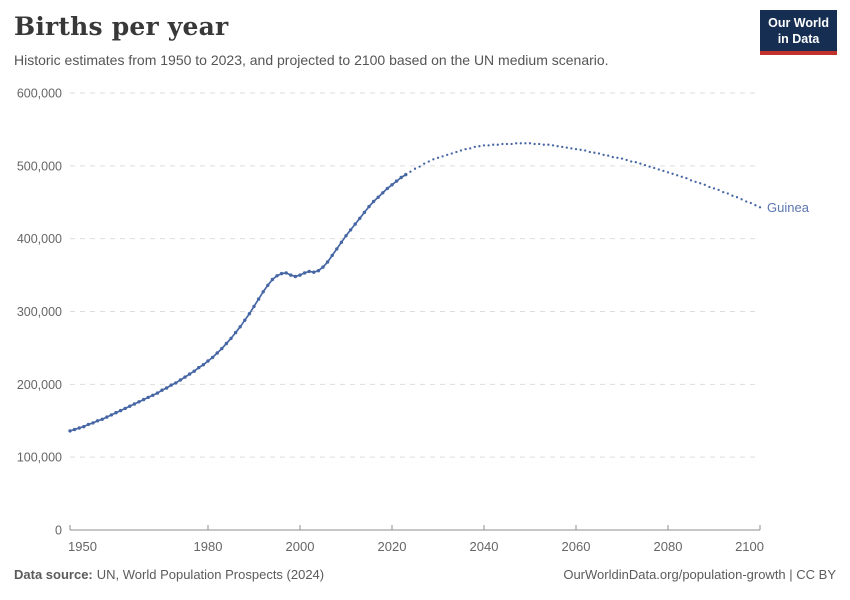 This screenshot has height=600, width=850. What do you see at coordinates (415, 528) in the screenshot?
I see `x-axis` at bounding box center [415, 528].